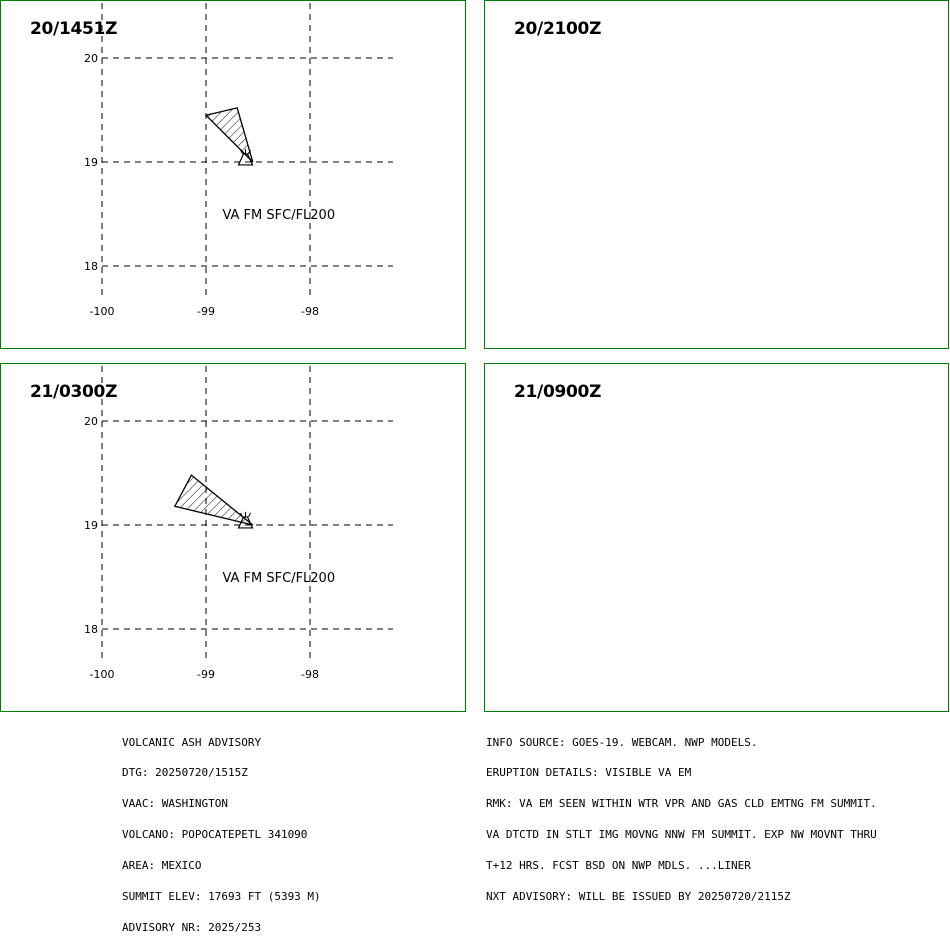 This screenshot has height=944, width=950. I want to click on advisory-line: T+12 HRS. FCST BSD ON NWP MDLS. ...LINER, so click(618, 866).